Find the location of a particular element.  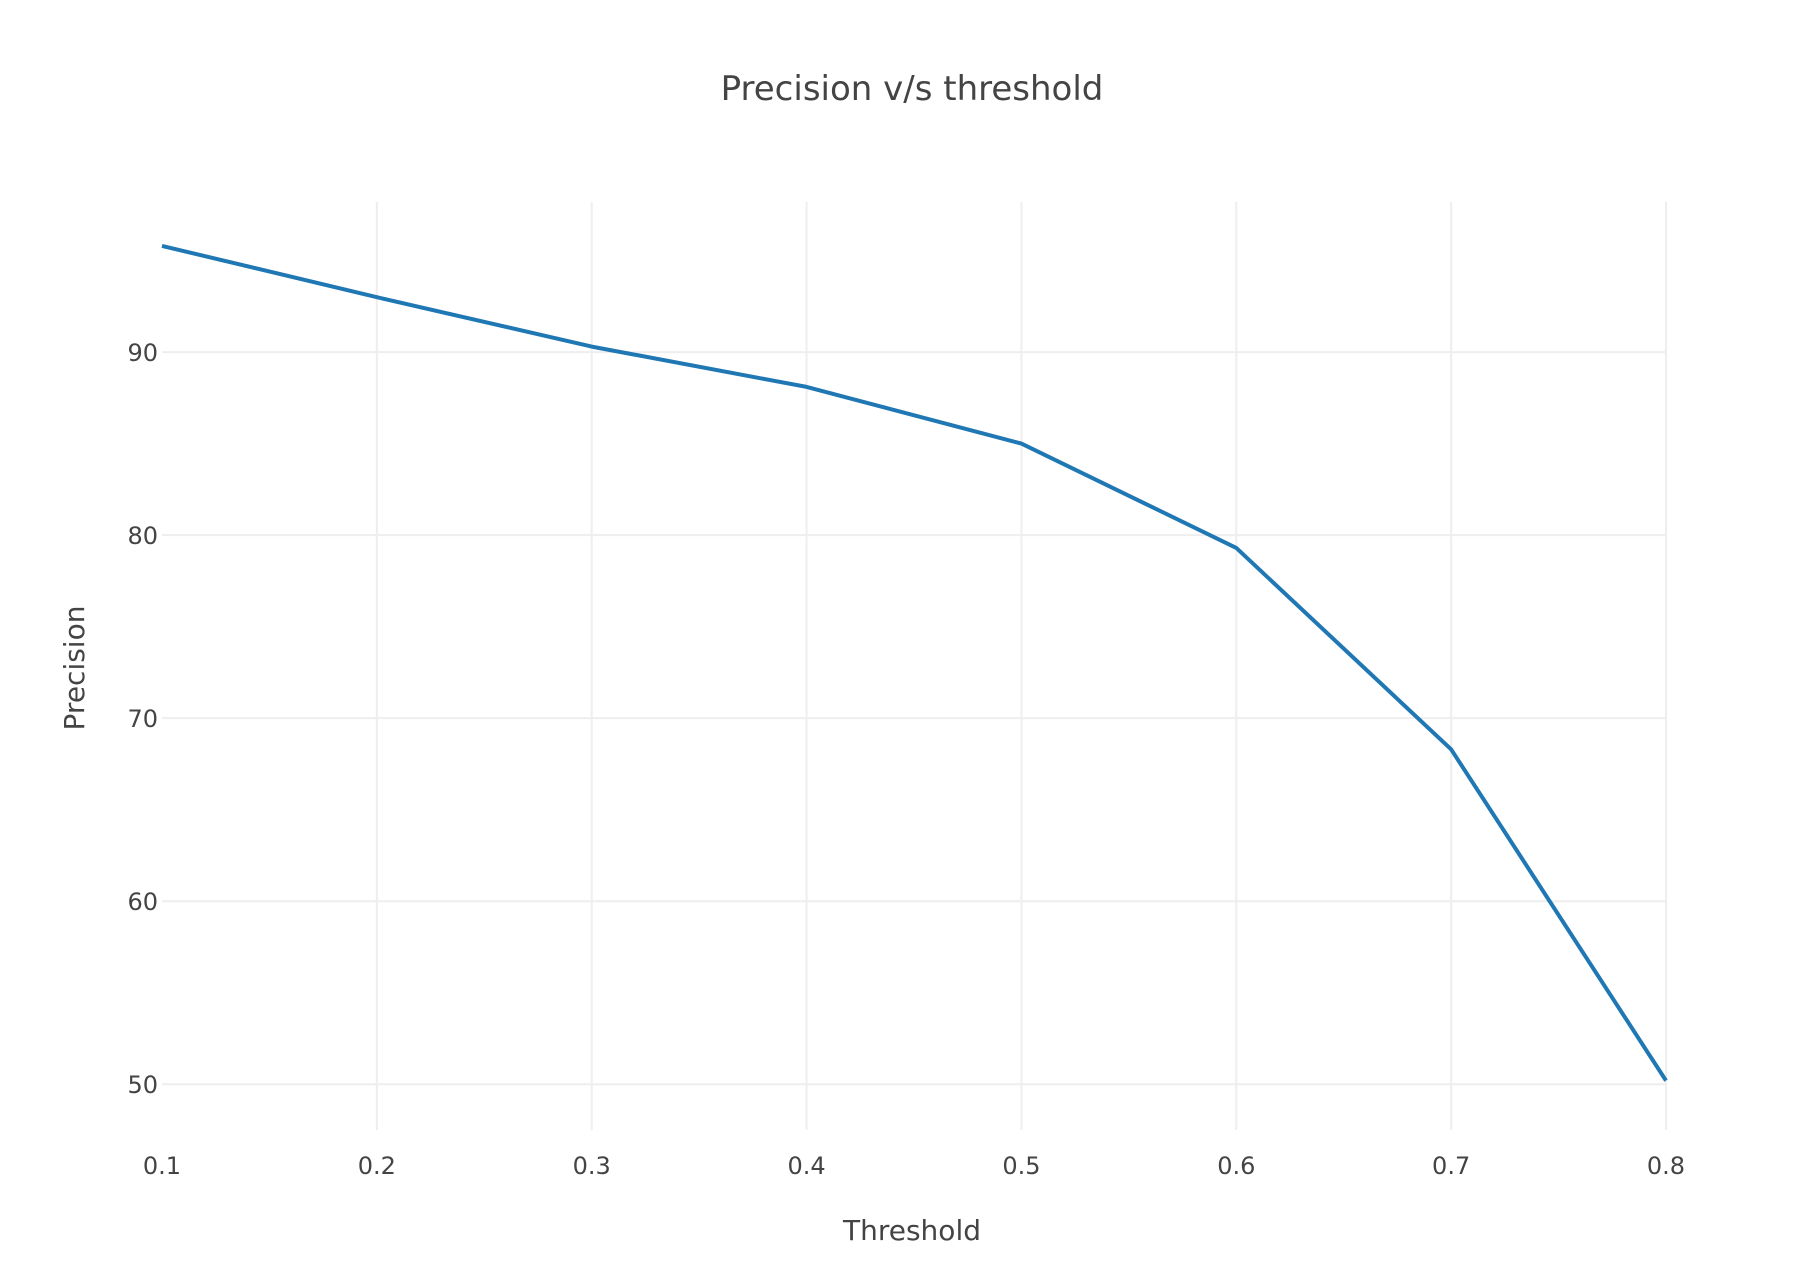

x-tick-label: 0.8 is located at coordinates (1666, 1166).